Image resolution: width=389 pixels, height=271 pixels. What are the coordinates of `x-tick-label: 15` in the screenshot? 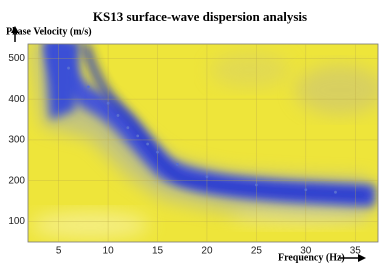 It's located at (158, 251).